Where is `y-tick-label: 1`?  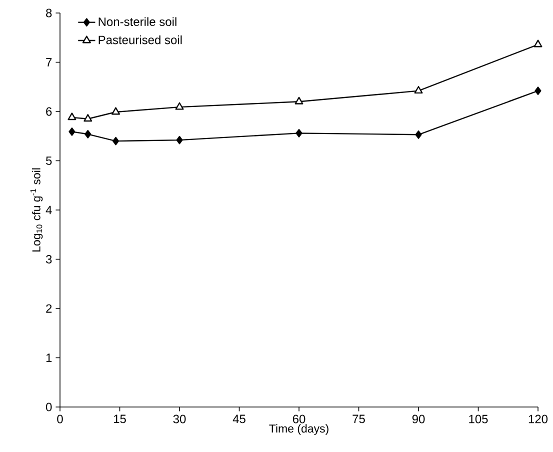
y-tick-label: 1 is located at coordinates (49, 358).